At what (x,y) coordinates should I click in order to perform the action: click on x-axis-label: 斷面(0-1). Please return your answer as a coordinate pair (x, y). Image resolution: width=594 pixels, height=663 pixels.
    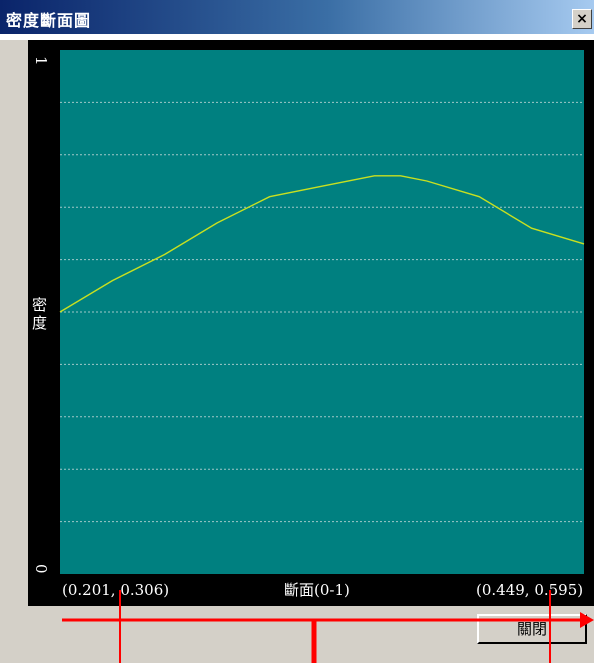
    Looking at the image, I should click on (317, 590).